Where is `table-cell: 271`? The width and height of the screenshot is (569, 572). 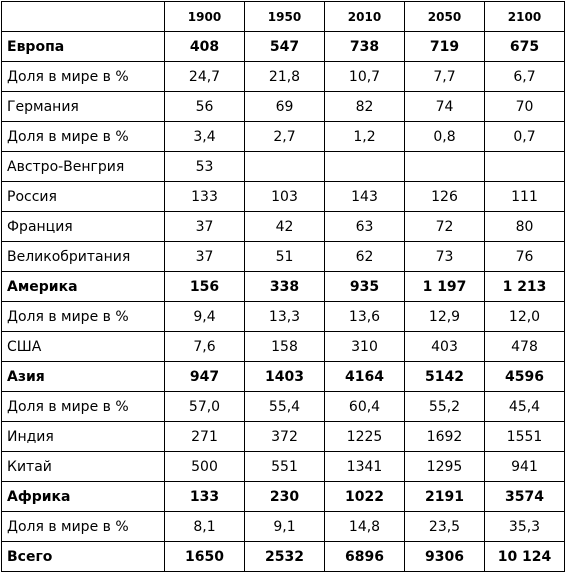
table-cell: 271 is located at coordinates (204, 436).